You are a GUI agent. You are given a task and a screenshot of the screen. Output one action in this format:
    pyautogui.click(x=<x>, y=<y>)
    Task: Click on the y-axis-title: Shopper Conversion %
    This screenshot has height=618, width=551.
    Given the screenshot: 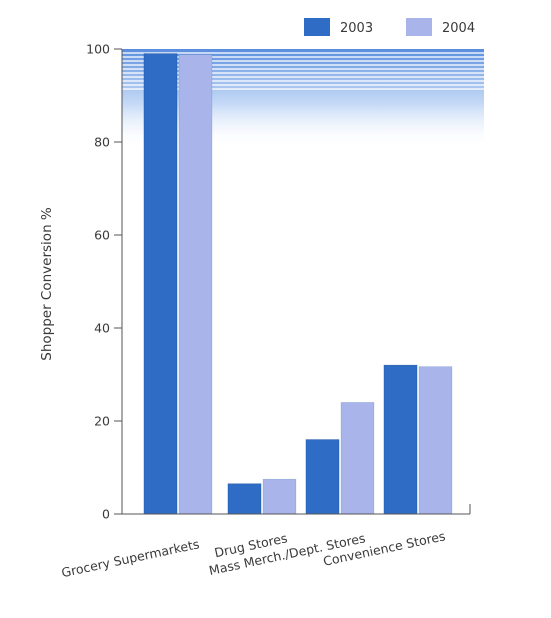 What is the action you would take?
    pyautogui.click(x=47, y=284)
    